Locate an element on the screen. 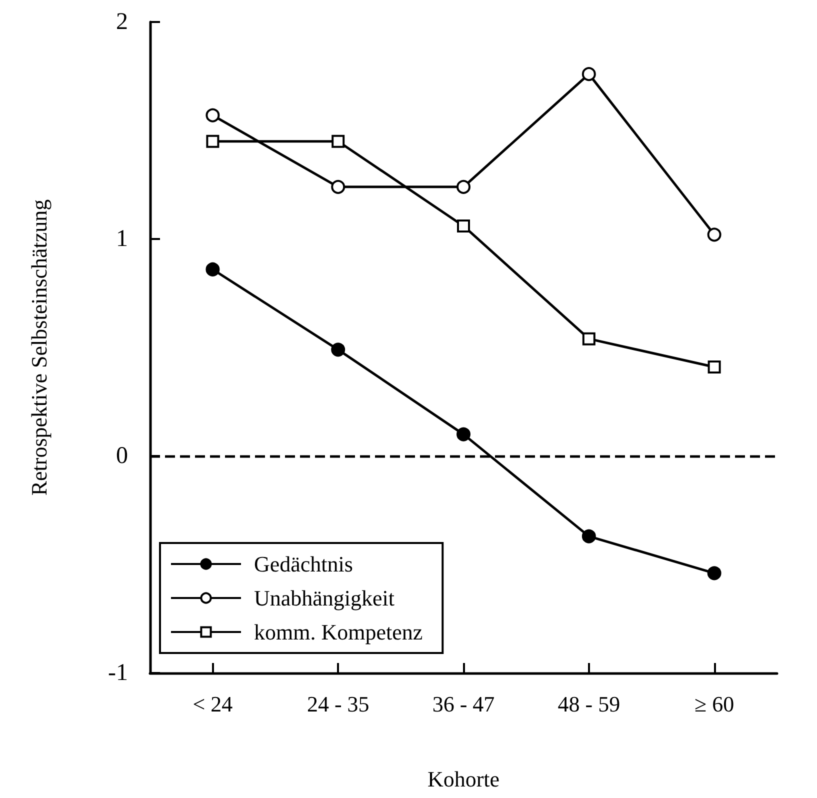 Image resolution: width=817 pixels, height=798 pixels. y-tick-label: 0 is located at coordinates (122, 456).